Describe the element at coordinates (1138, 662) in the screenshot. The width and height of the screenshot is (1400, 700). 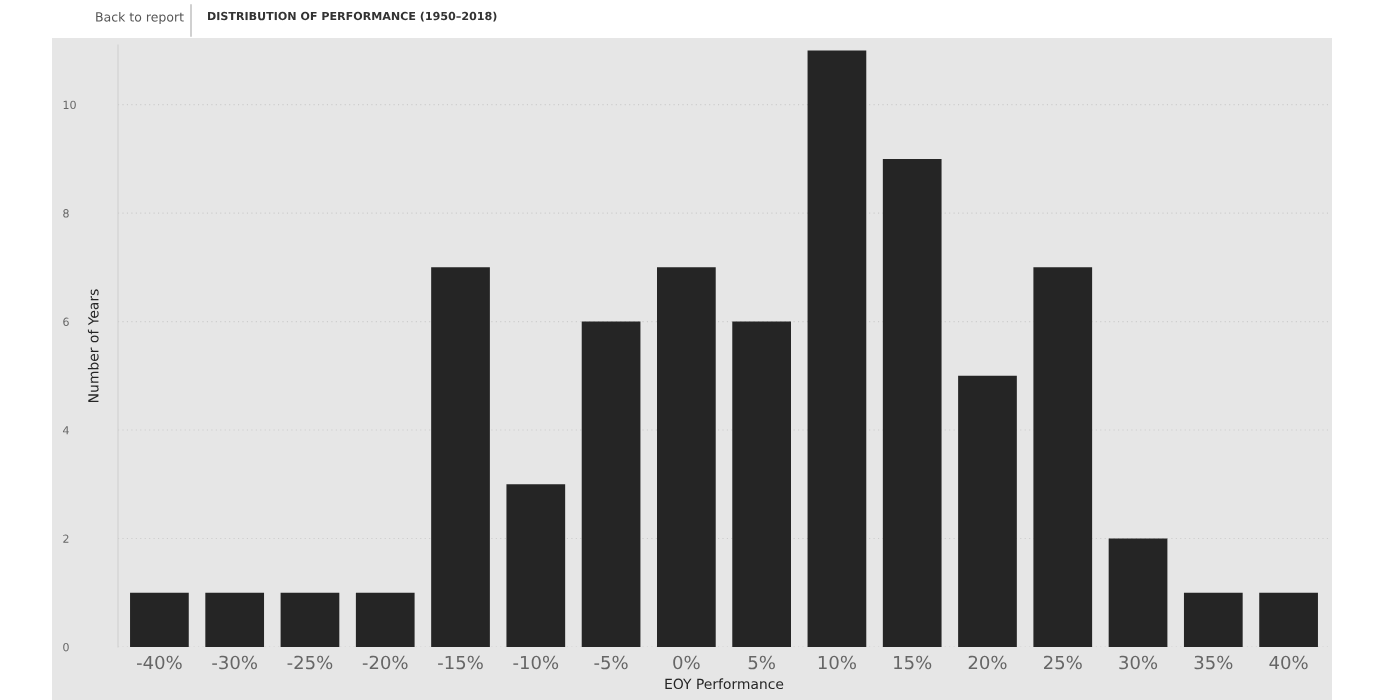
I see `x-tick-label: 30%` at that location.